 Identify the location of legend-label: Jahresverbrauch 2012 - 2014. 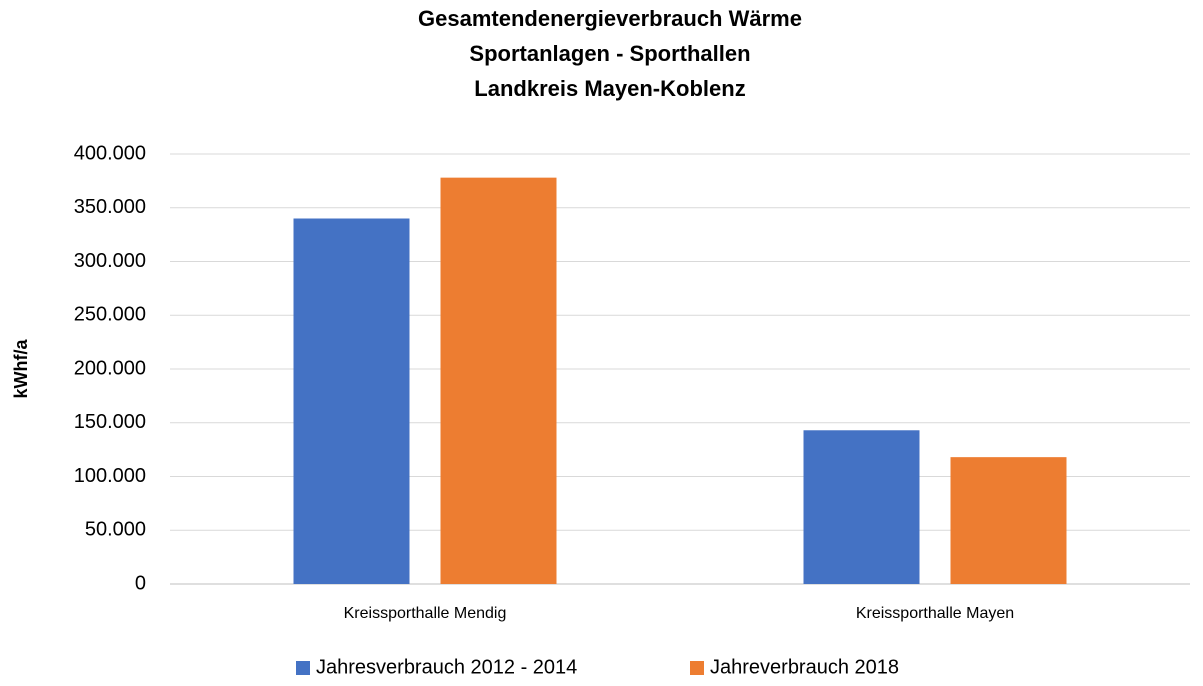
(446, 667).